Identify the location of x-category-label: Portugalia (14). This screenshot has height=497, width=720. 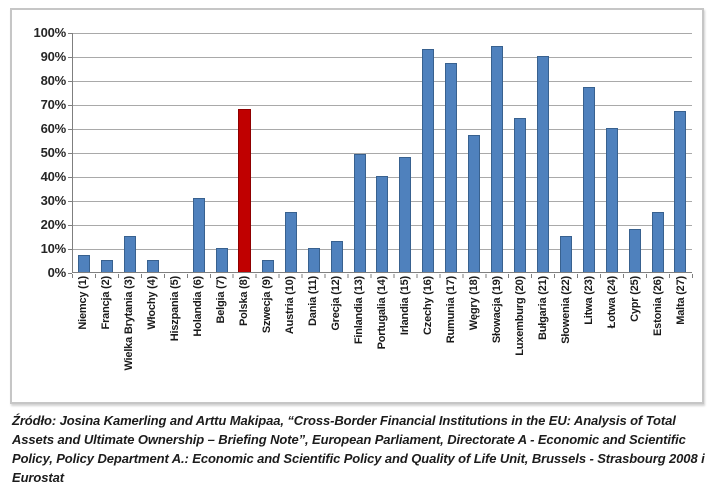
(382, 313).